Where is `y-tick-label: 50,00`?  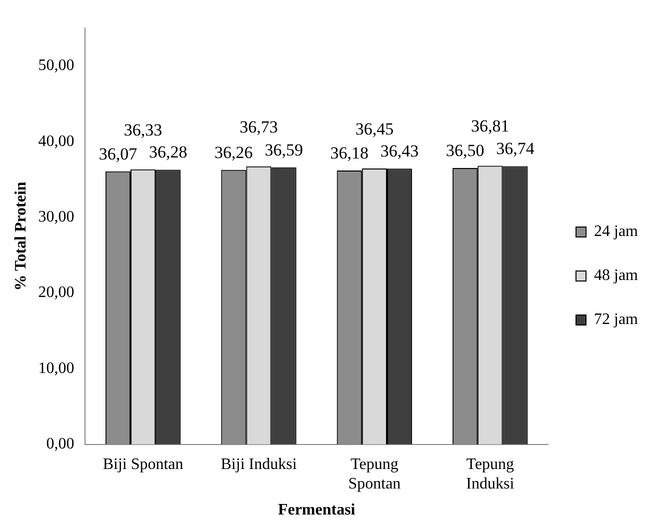 y-tick-label: 50,00 is located at coordinates (56, 65).